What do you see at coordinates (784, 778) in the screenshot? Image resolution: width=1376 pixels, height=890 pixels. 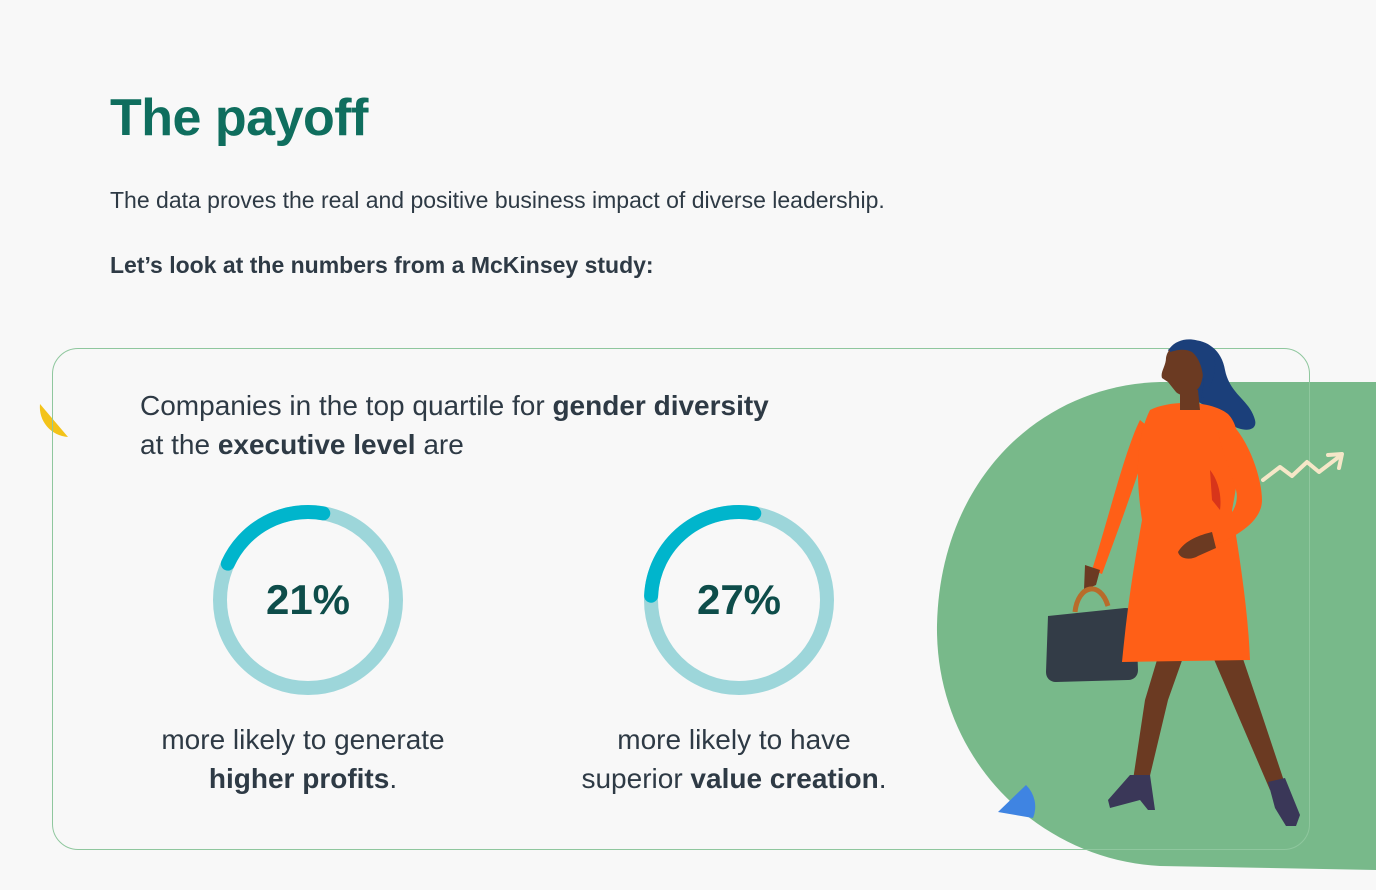 I see `caption-2-bold: value creation` at bounding box center [784, 778].